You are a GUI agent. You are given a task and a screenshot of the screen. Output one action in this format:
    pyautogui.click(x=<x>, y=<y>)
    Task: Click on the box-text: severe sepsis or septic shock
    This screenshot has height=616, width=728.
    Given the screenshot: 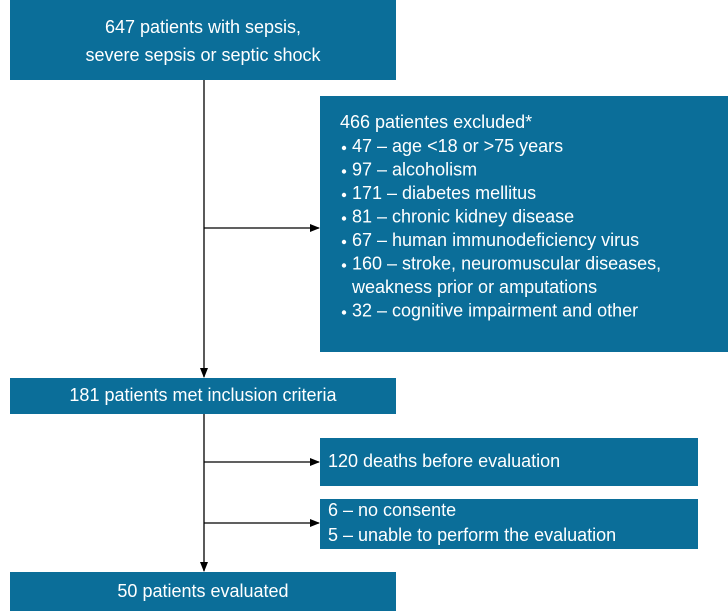 What is the action you would take?
    pyautogui.click(x=203, y=55)
    